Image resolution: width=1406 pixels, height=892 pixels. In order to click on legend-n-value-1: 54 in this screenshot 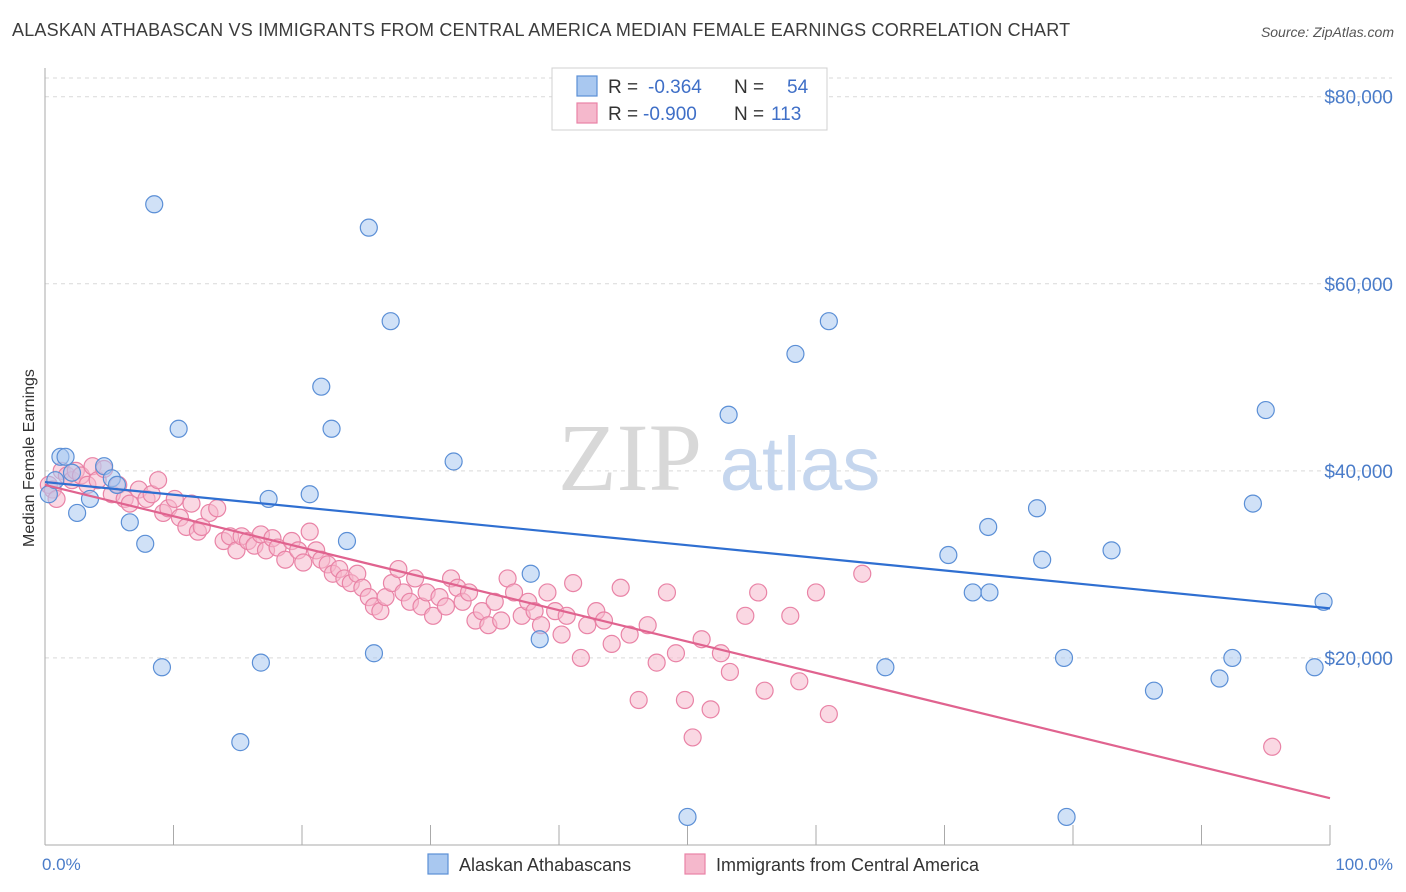, I will do `click(798, 87)`.